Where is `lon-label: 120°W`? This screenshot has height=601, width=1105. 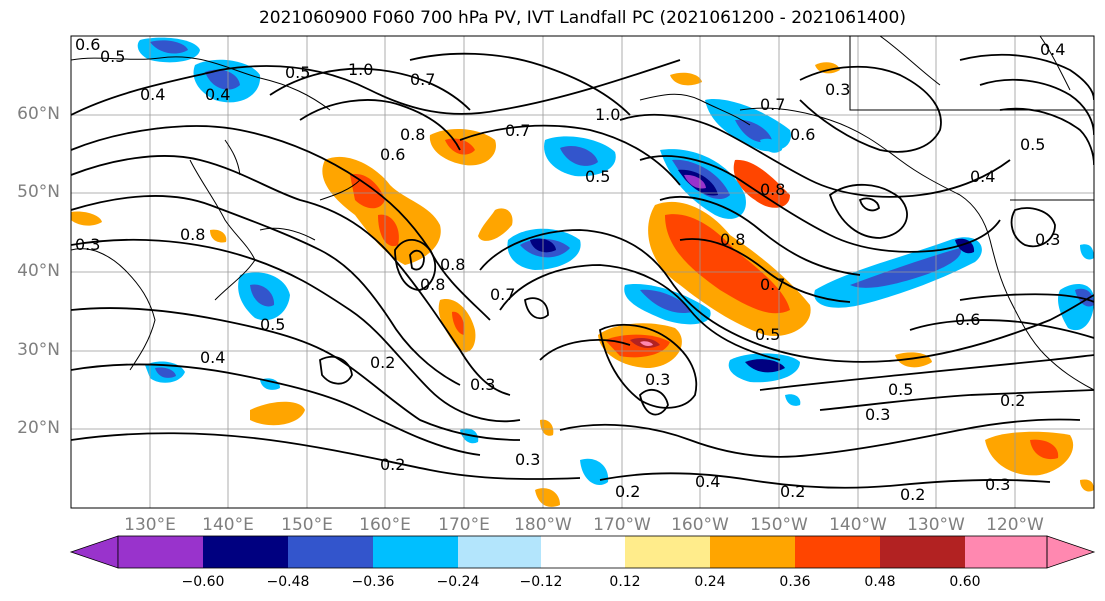 lon-label: 120°W is located at coordinates (1015, 525).